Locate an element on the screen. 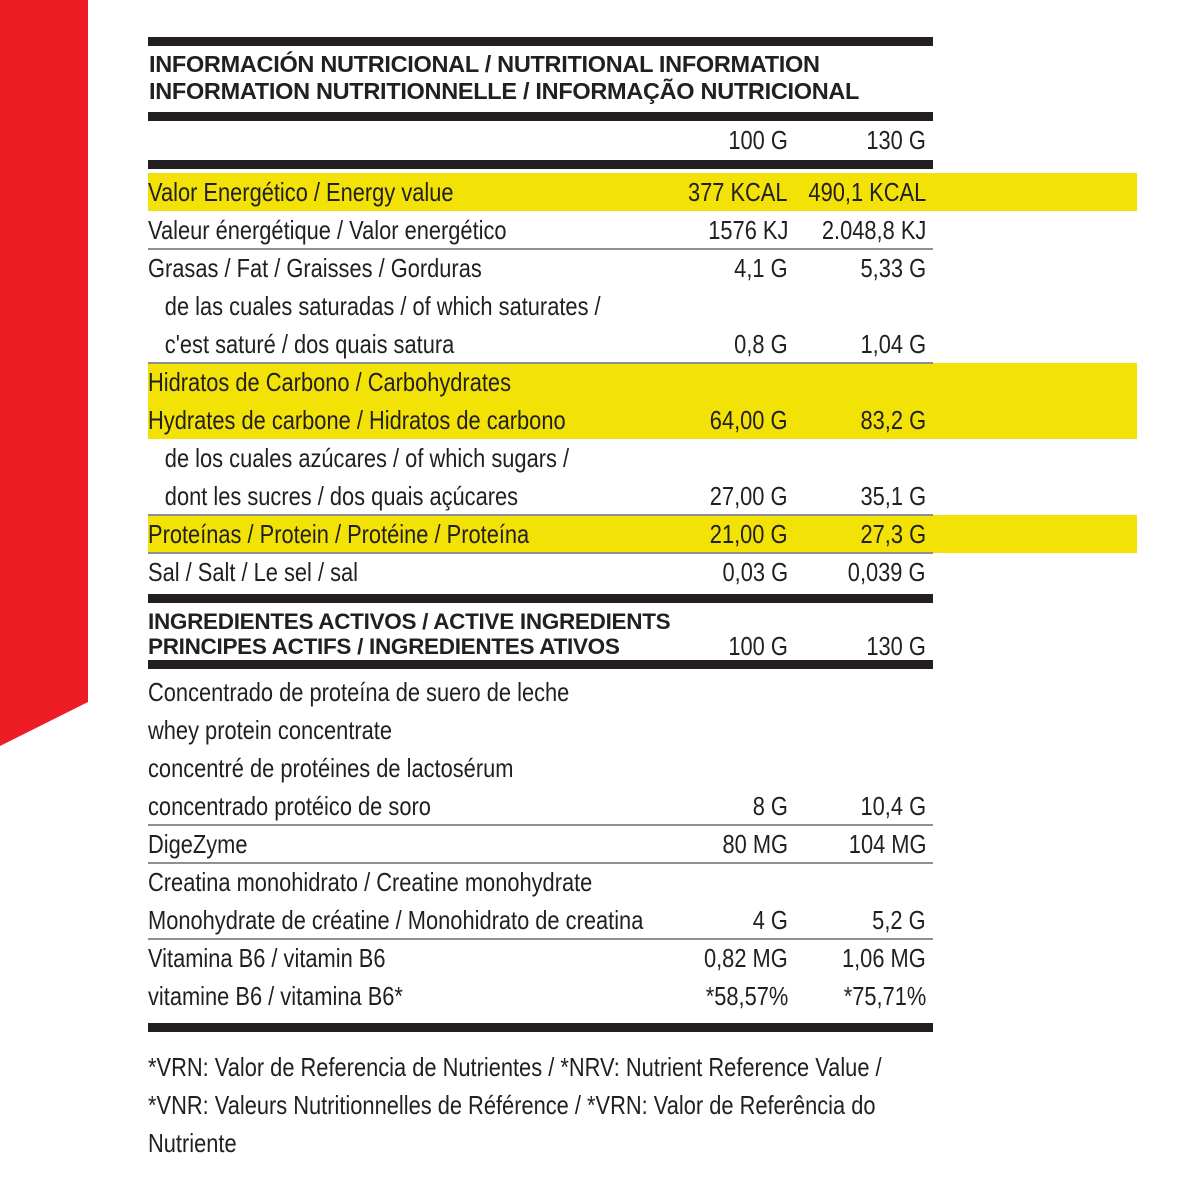 This screenshot has width=1200, height=1200. row-value-100g: *58,57% is located at coordinates (746, 996).